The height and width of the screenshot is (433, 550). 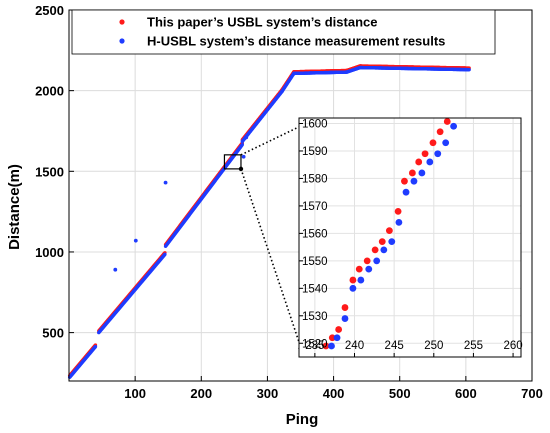 I want to click on zoom-connector-bottom, so click(x=271, y=260).